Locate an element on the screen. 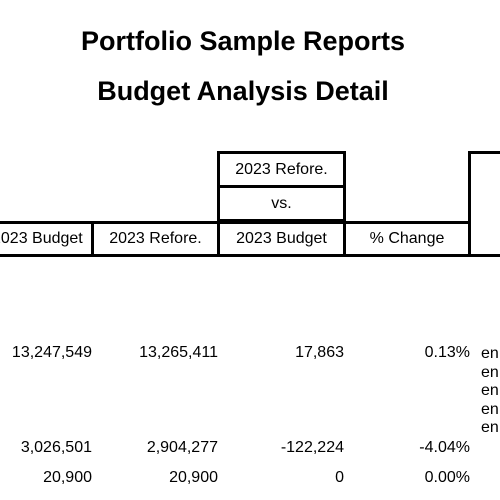 This screenshot has width=500, height=500. cell-budget: 20,900 is located at coordinates (67, 477).